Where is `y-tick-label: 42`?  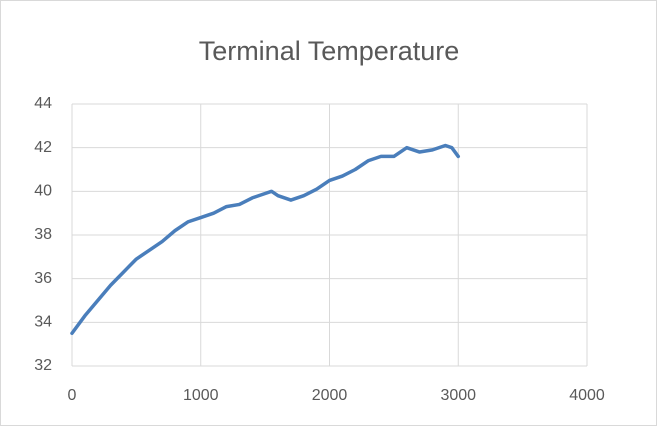
y-tick-label: 42 is located at coordinates (43, 147).